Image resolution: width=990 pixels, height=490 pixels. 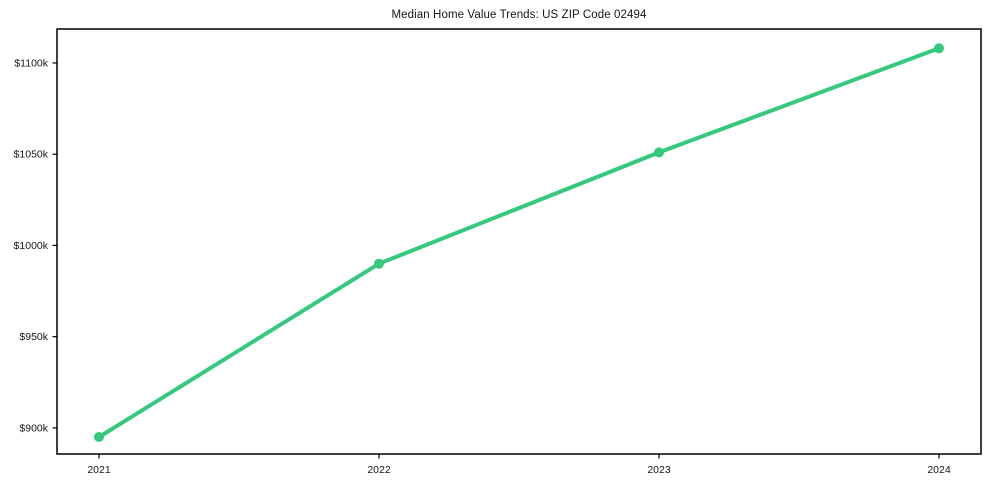 What do you see at coordinates (33, 337) in the screenshot?
I see `y-tick-label: $950k` at bounding box center [33, 337].